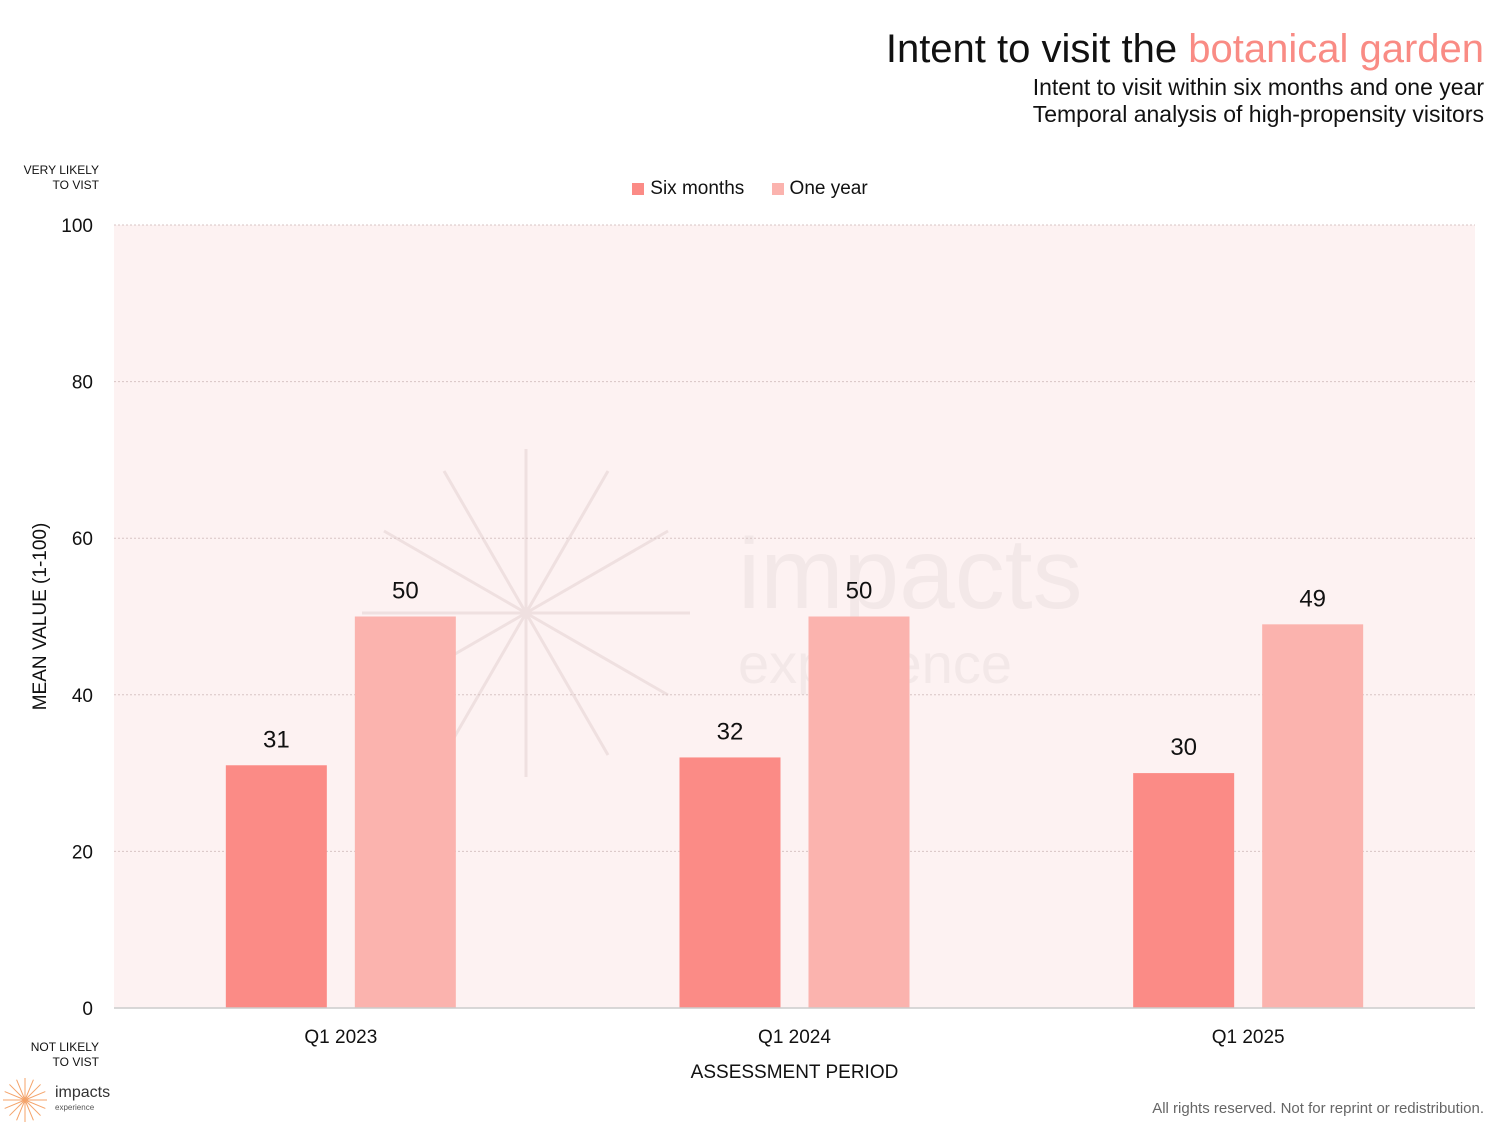 The height and width of the screenshot is (1125, 1500). I want to click on legend-item-six-months: Six months, so click(688, 189).